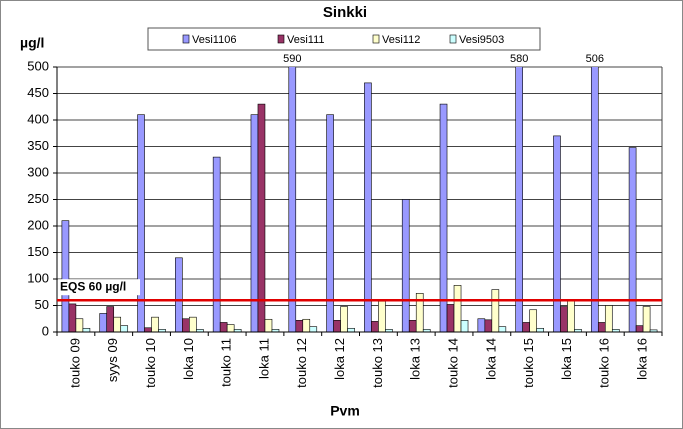 This screenshot has height=429, width=683. What do you see at coordinates (490, 359) in the screenshot?
I see `x-tick-label: loka 14` at bounding box center [490, 359].